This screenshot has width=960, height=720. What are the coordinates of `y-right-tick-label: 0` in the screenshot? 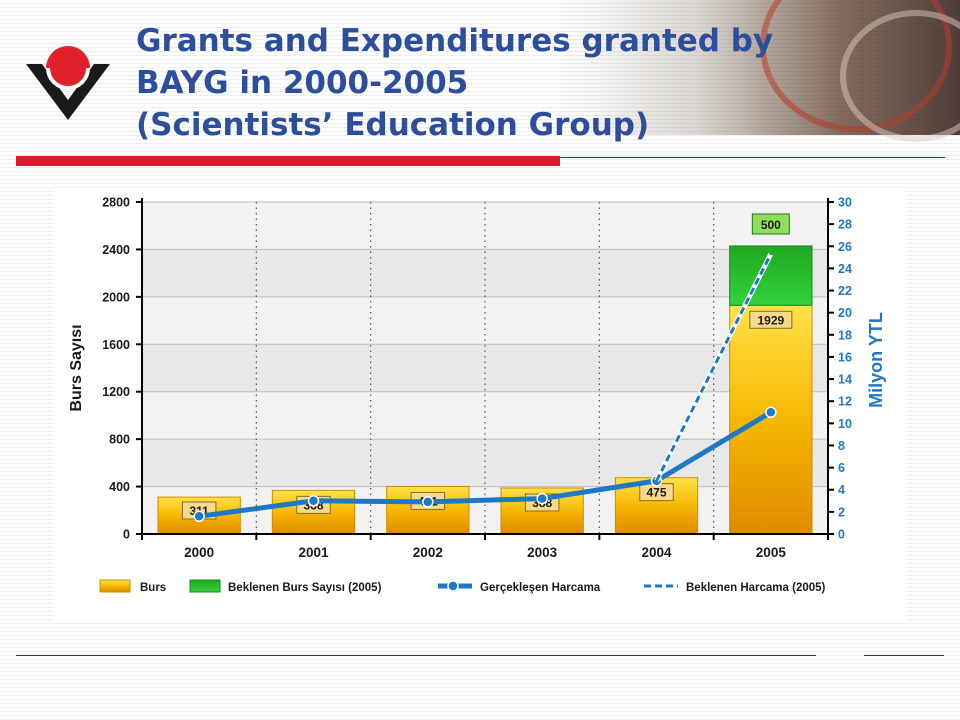 It's located at (841, 535).